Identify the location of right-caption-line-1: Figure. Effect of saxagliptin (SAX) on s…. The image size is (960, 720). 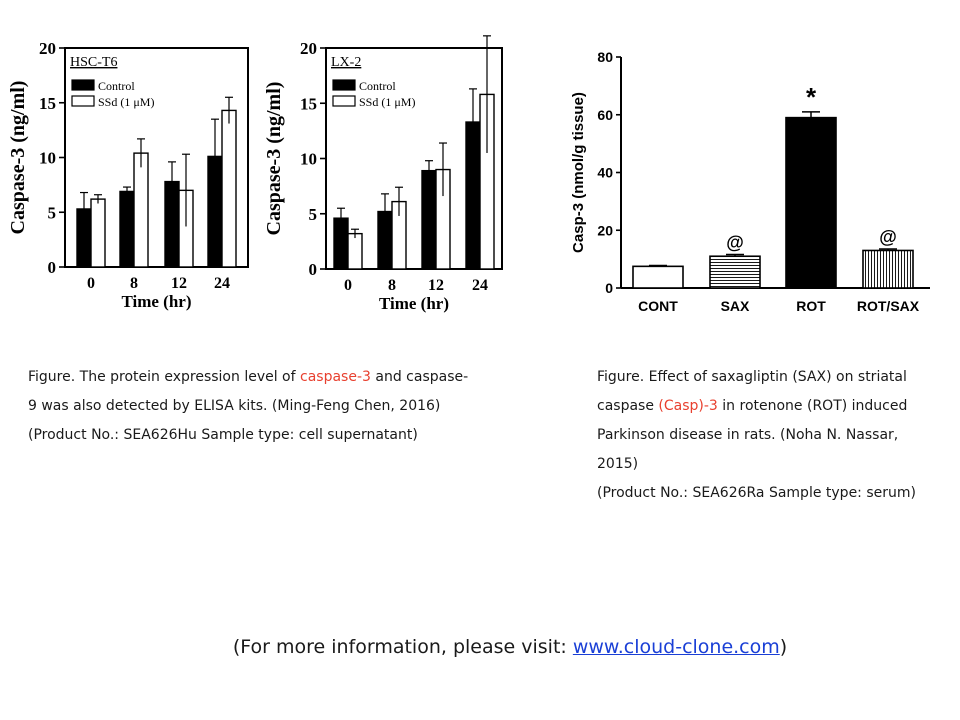
(752, 377).